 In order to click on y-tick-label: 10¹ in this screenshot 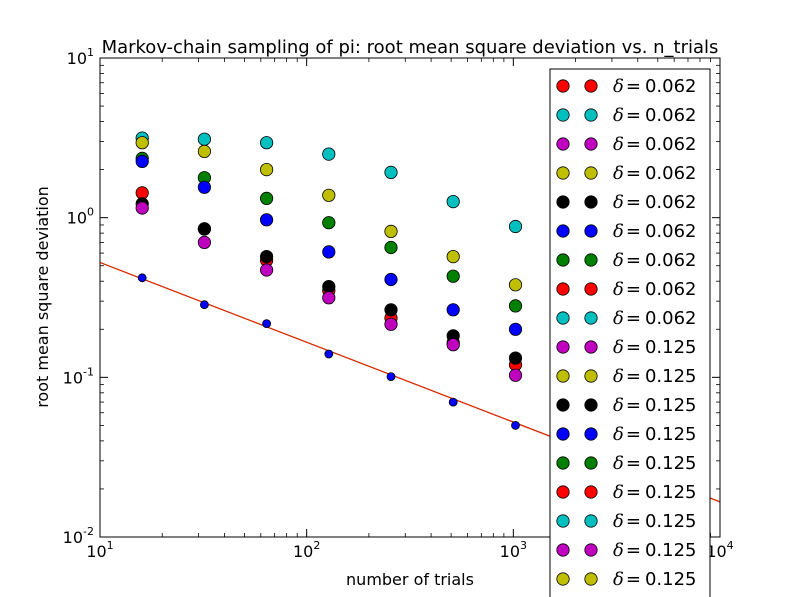, I will do `click(80, 57)`.